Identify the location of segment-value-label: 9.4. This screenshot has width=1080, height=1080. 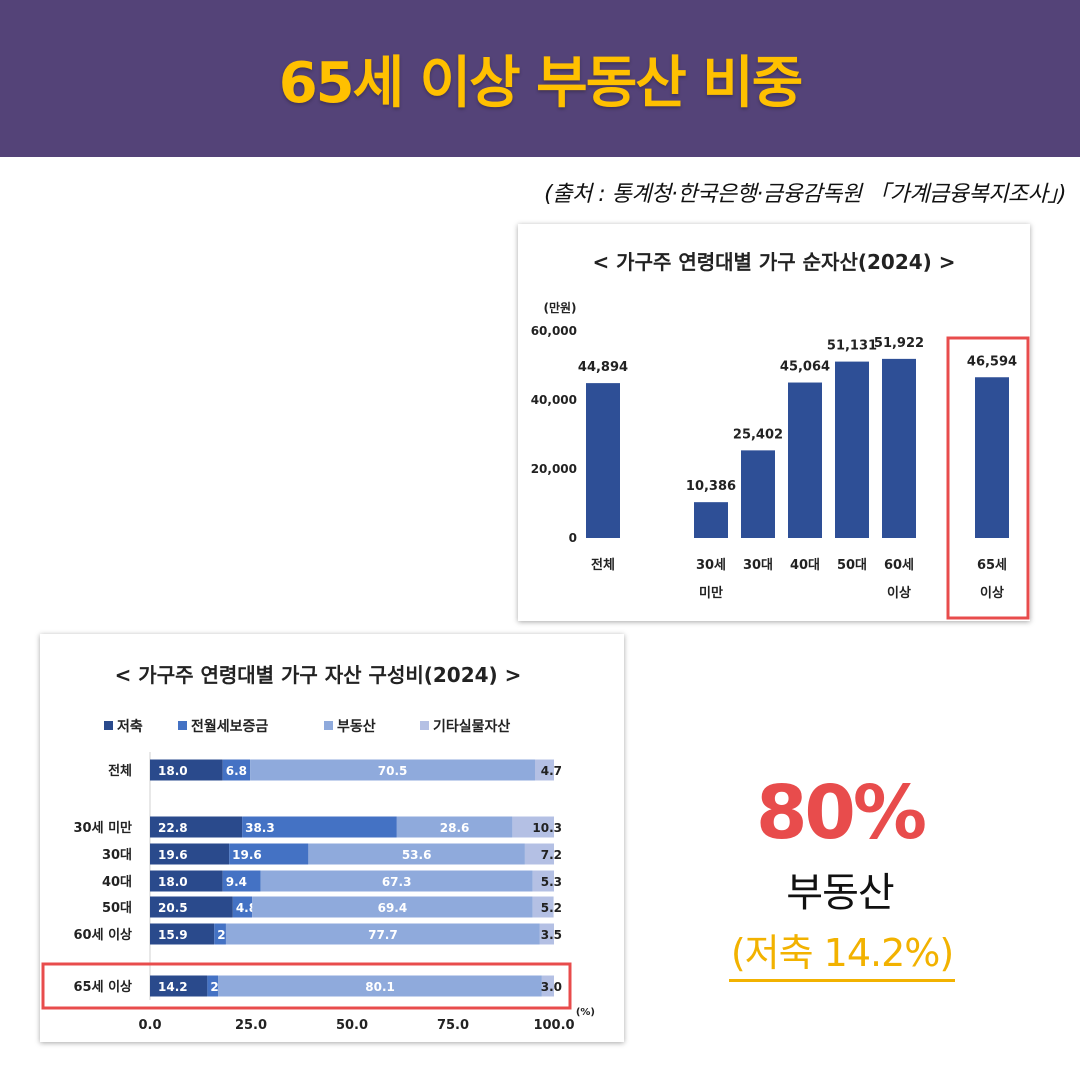
(236, 882).